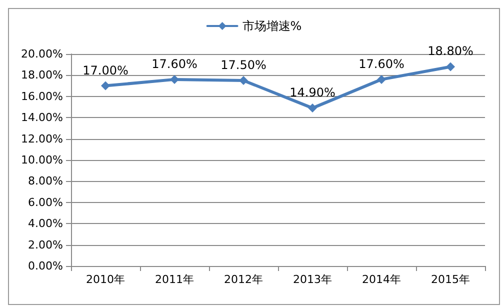  Describe the element at coordinates (45, 181) in the screenshot. I see `y-tick-label: 8.00%` at that location.